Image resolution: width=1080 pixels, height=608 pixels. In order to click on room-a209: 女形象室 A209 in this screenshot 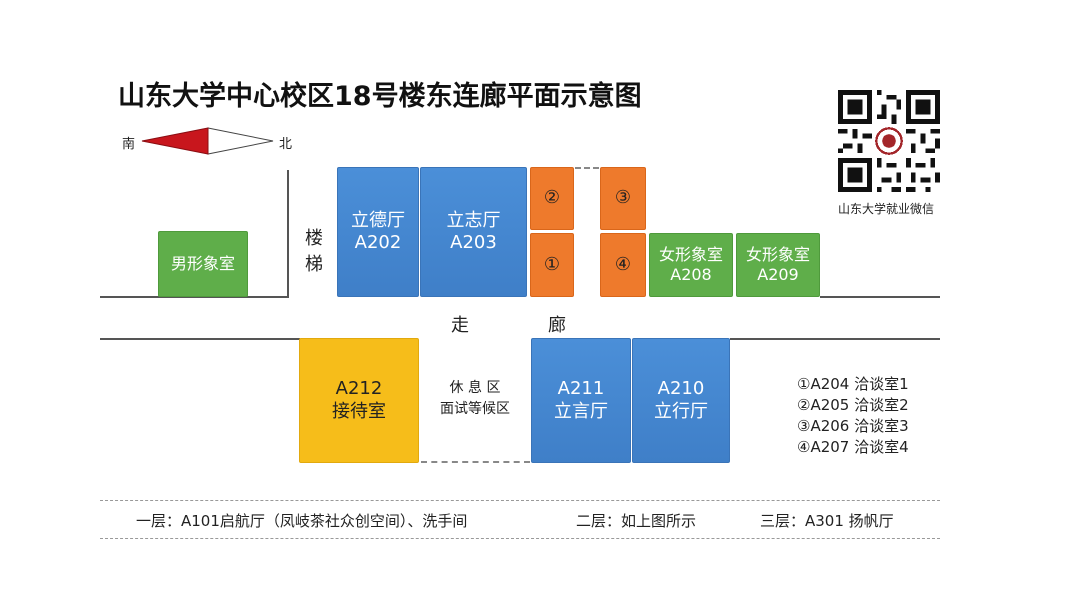, I will do `click(778, 265)`.